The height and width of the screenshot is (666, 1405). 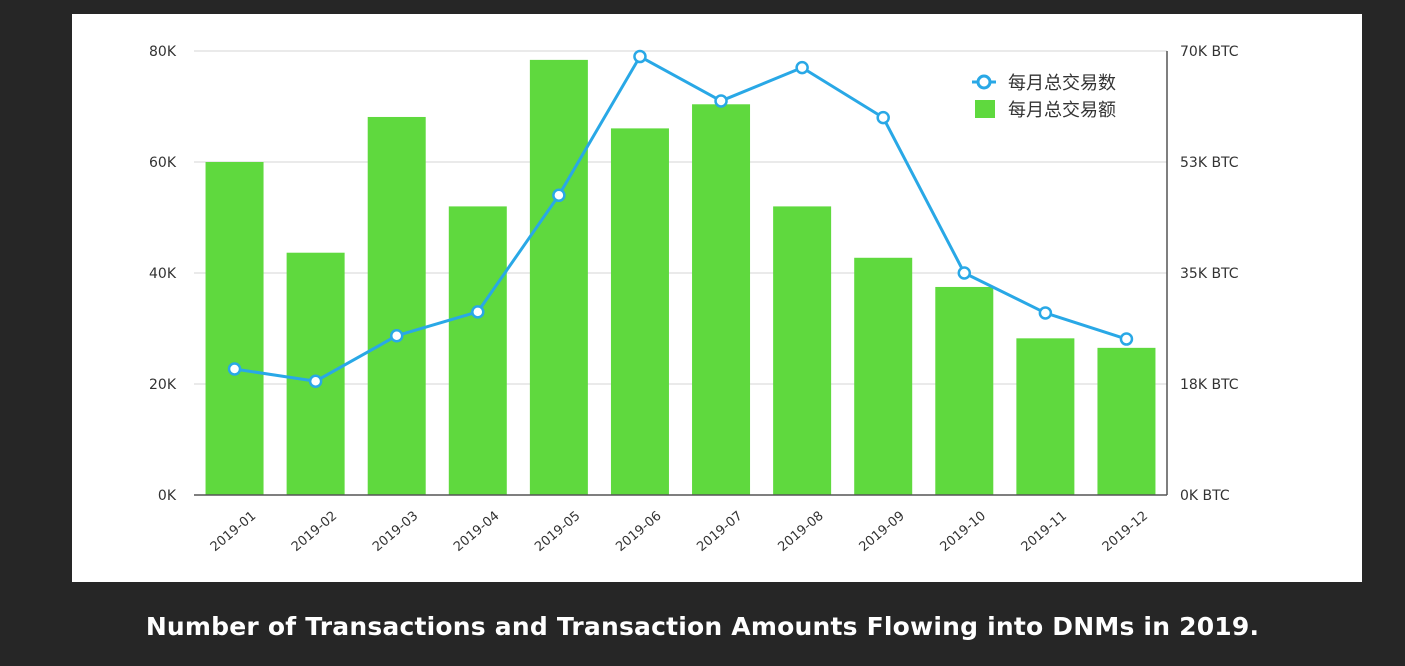 What do you see at coordinates (233, 532) in the screenshot?
I see `x-tick-label: 2019-01` at bounding box center [233, 532].